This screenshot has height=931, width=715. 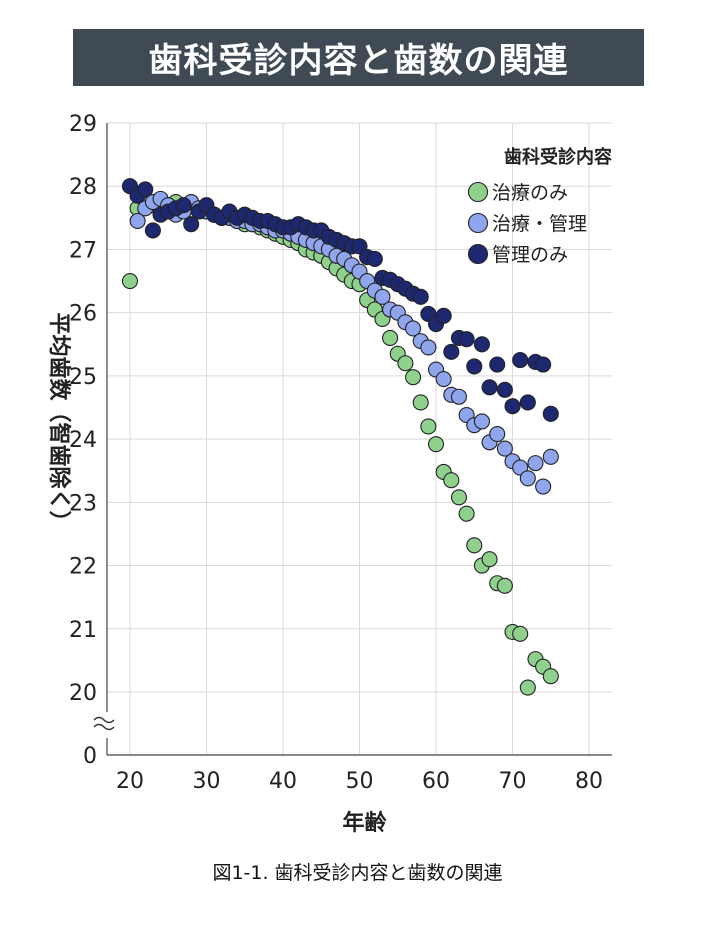 I want to click on x-tick-label: 30, so click(x=206, y=781).